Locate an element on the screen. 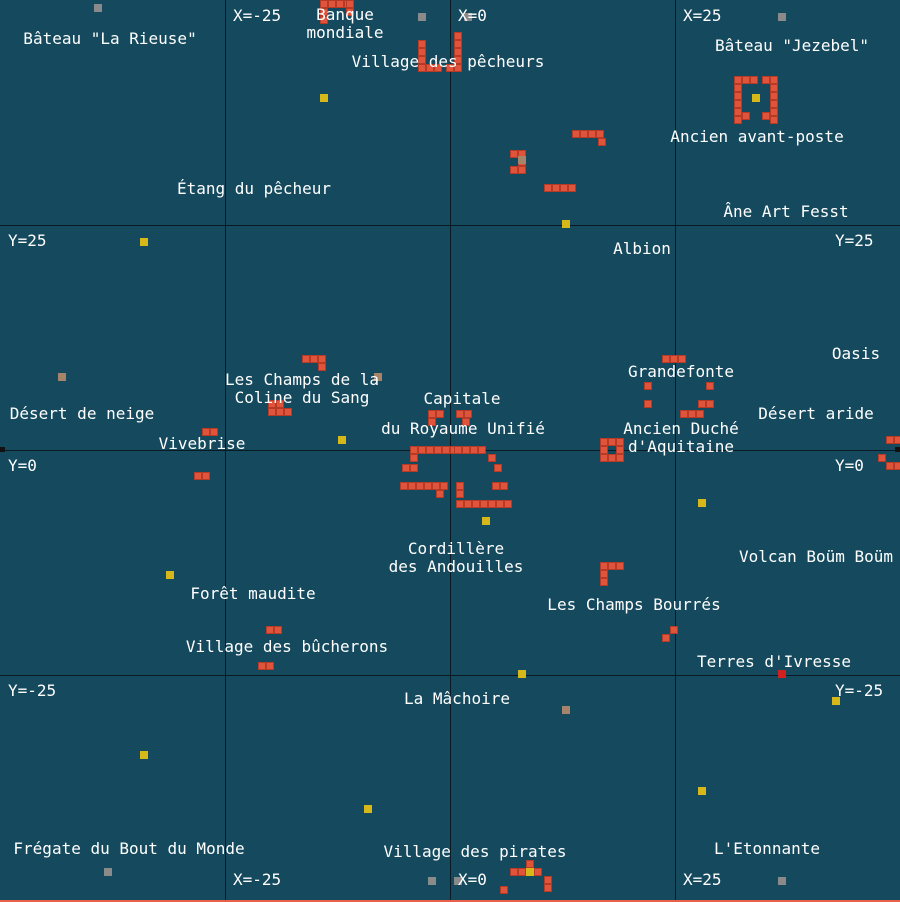 This screenshot has width=900, height=902. place-label-la-machoire: La Mâchoire is located at coordinates (457, 698).